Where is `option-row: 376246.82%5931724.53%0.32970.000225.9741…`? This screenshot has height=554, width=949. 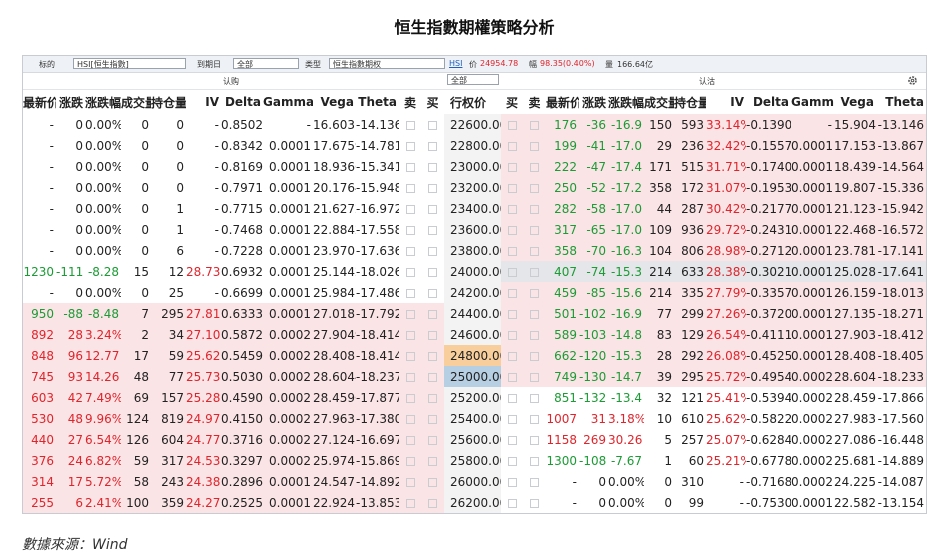
option-row: 376246.82%5931724.53%0.32970.000225.9741… is located at coordinates (474, 460).